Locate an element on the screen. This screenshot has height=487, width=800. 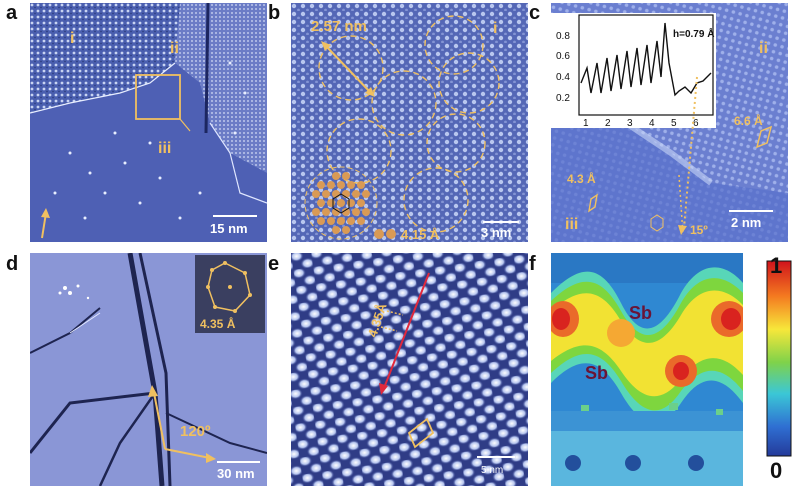
height-profile-inset: h=0.79 Å 0.8 0.6 0.4 0.2 1 2 3 4 5 6 is located at coordinates (633, 71).